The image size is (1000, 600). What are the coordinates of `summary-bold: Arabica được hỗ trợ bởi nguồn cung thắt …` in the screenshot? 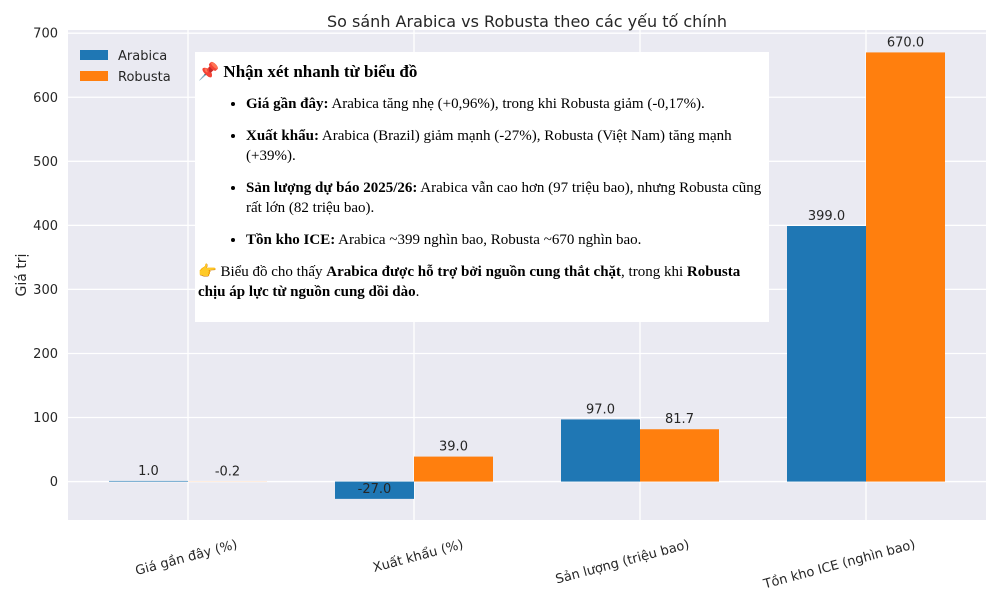 It's located at (474, 272).